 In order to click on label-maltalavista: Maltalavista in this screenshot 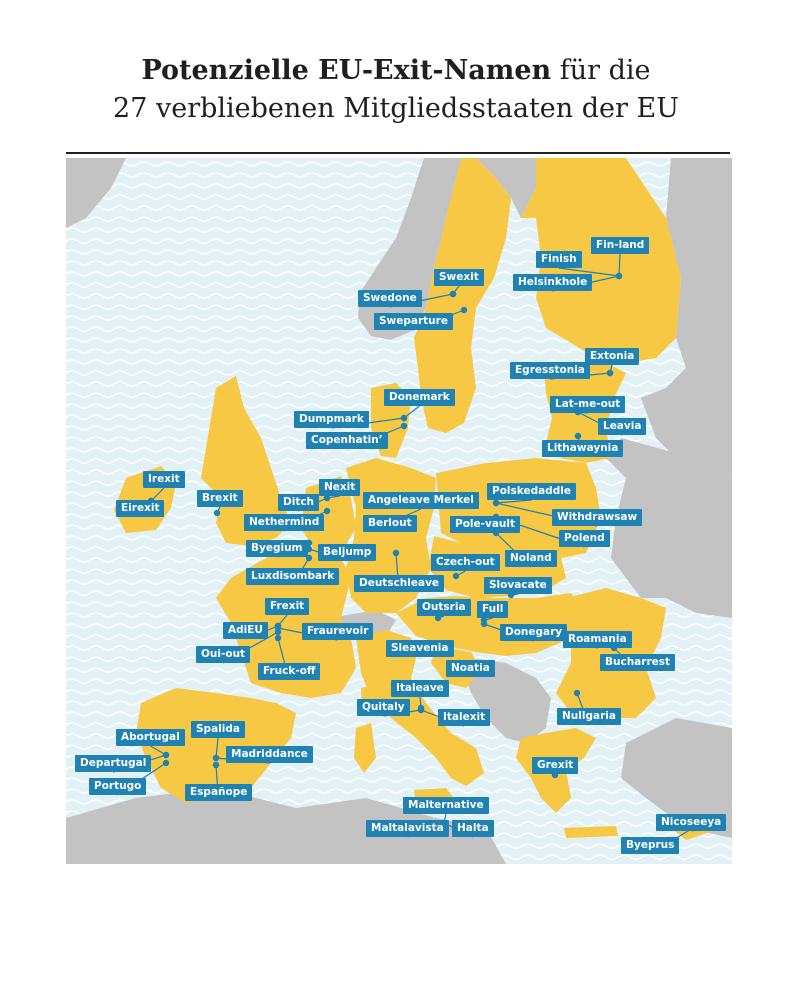, I will do `click(407, 828)`.